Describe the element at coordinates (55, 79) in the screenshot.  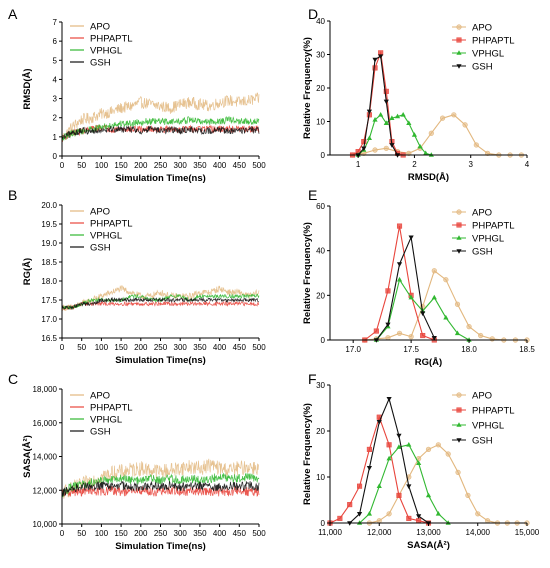
I see `y-tick-label: 4` at that location.